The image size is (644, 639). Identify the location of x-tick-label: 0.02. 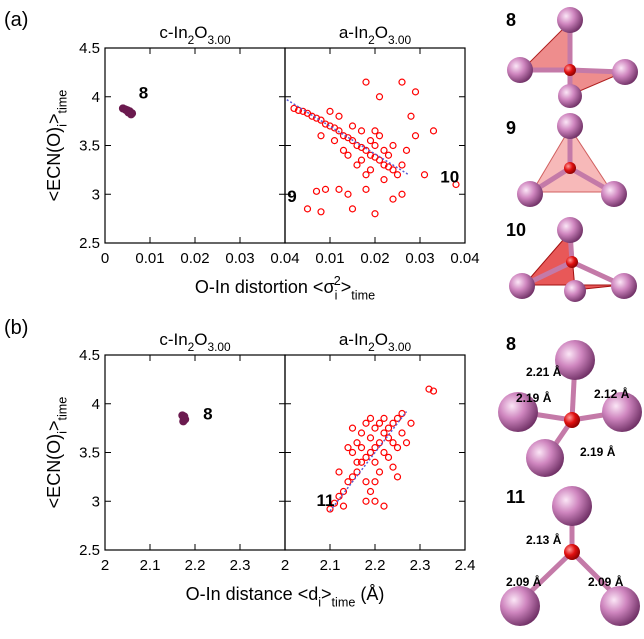
(374, 258).